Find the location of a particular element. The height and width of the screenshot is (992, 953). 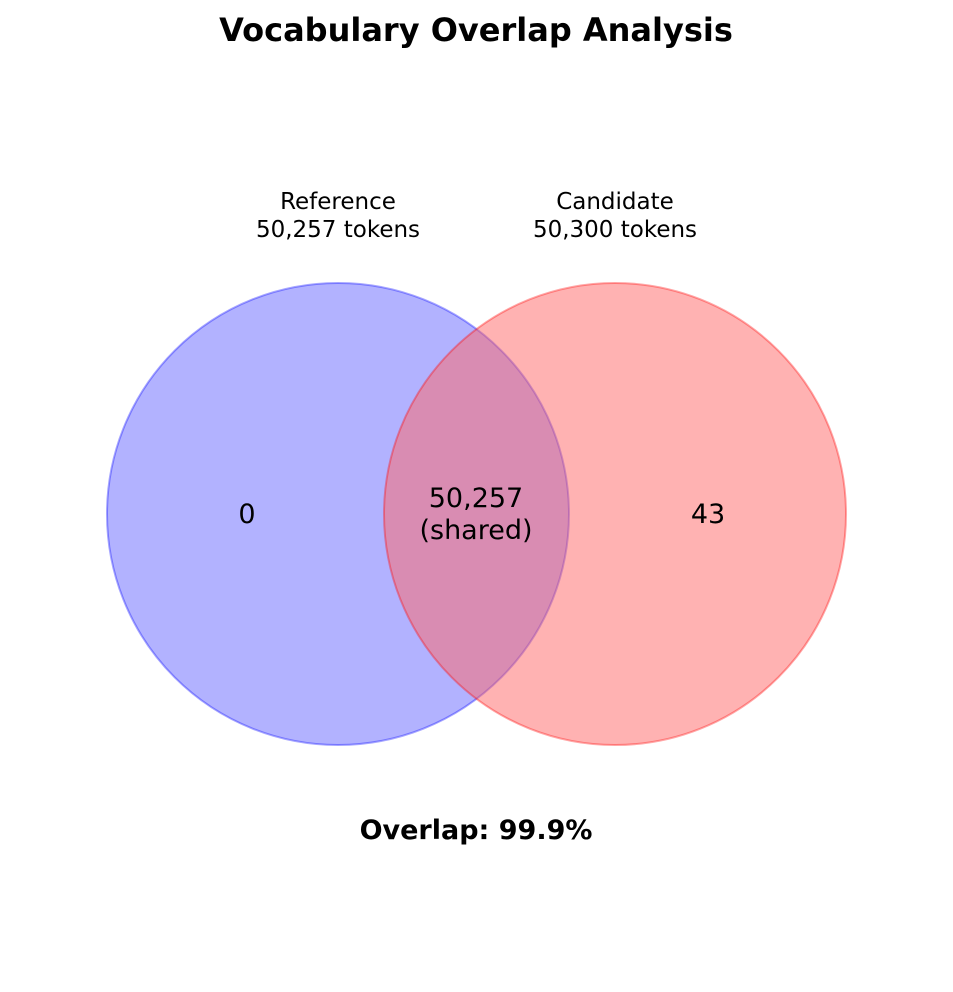

candidate-only-count: 43 is located at coordinates (708, 514).